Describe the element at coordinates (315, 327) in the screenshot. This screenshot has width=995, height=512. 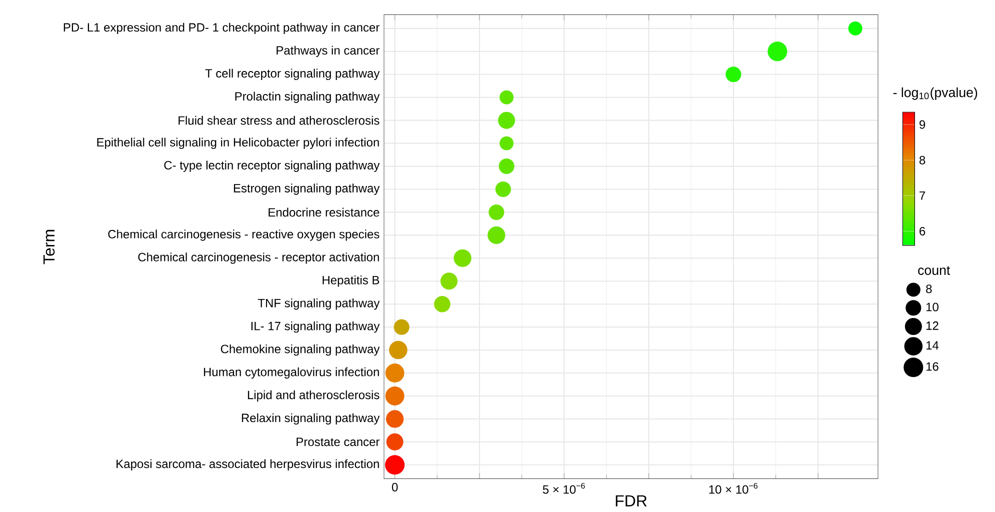
I see `y-tick-label: IL- 17 signaling pathway` at that location.